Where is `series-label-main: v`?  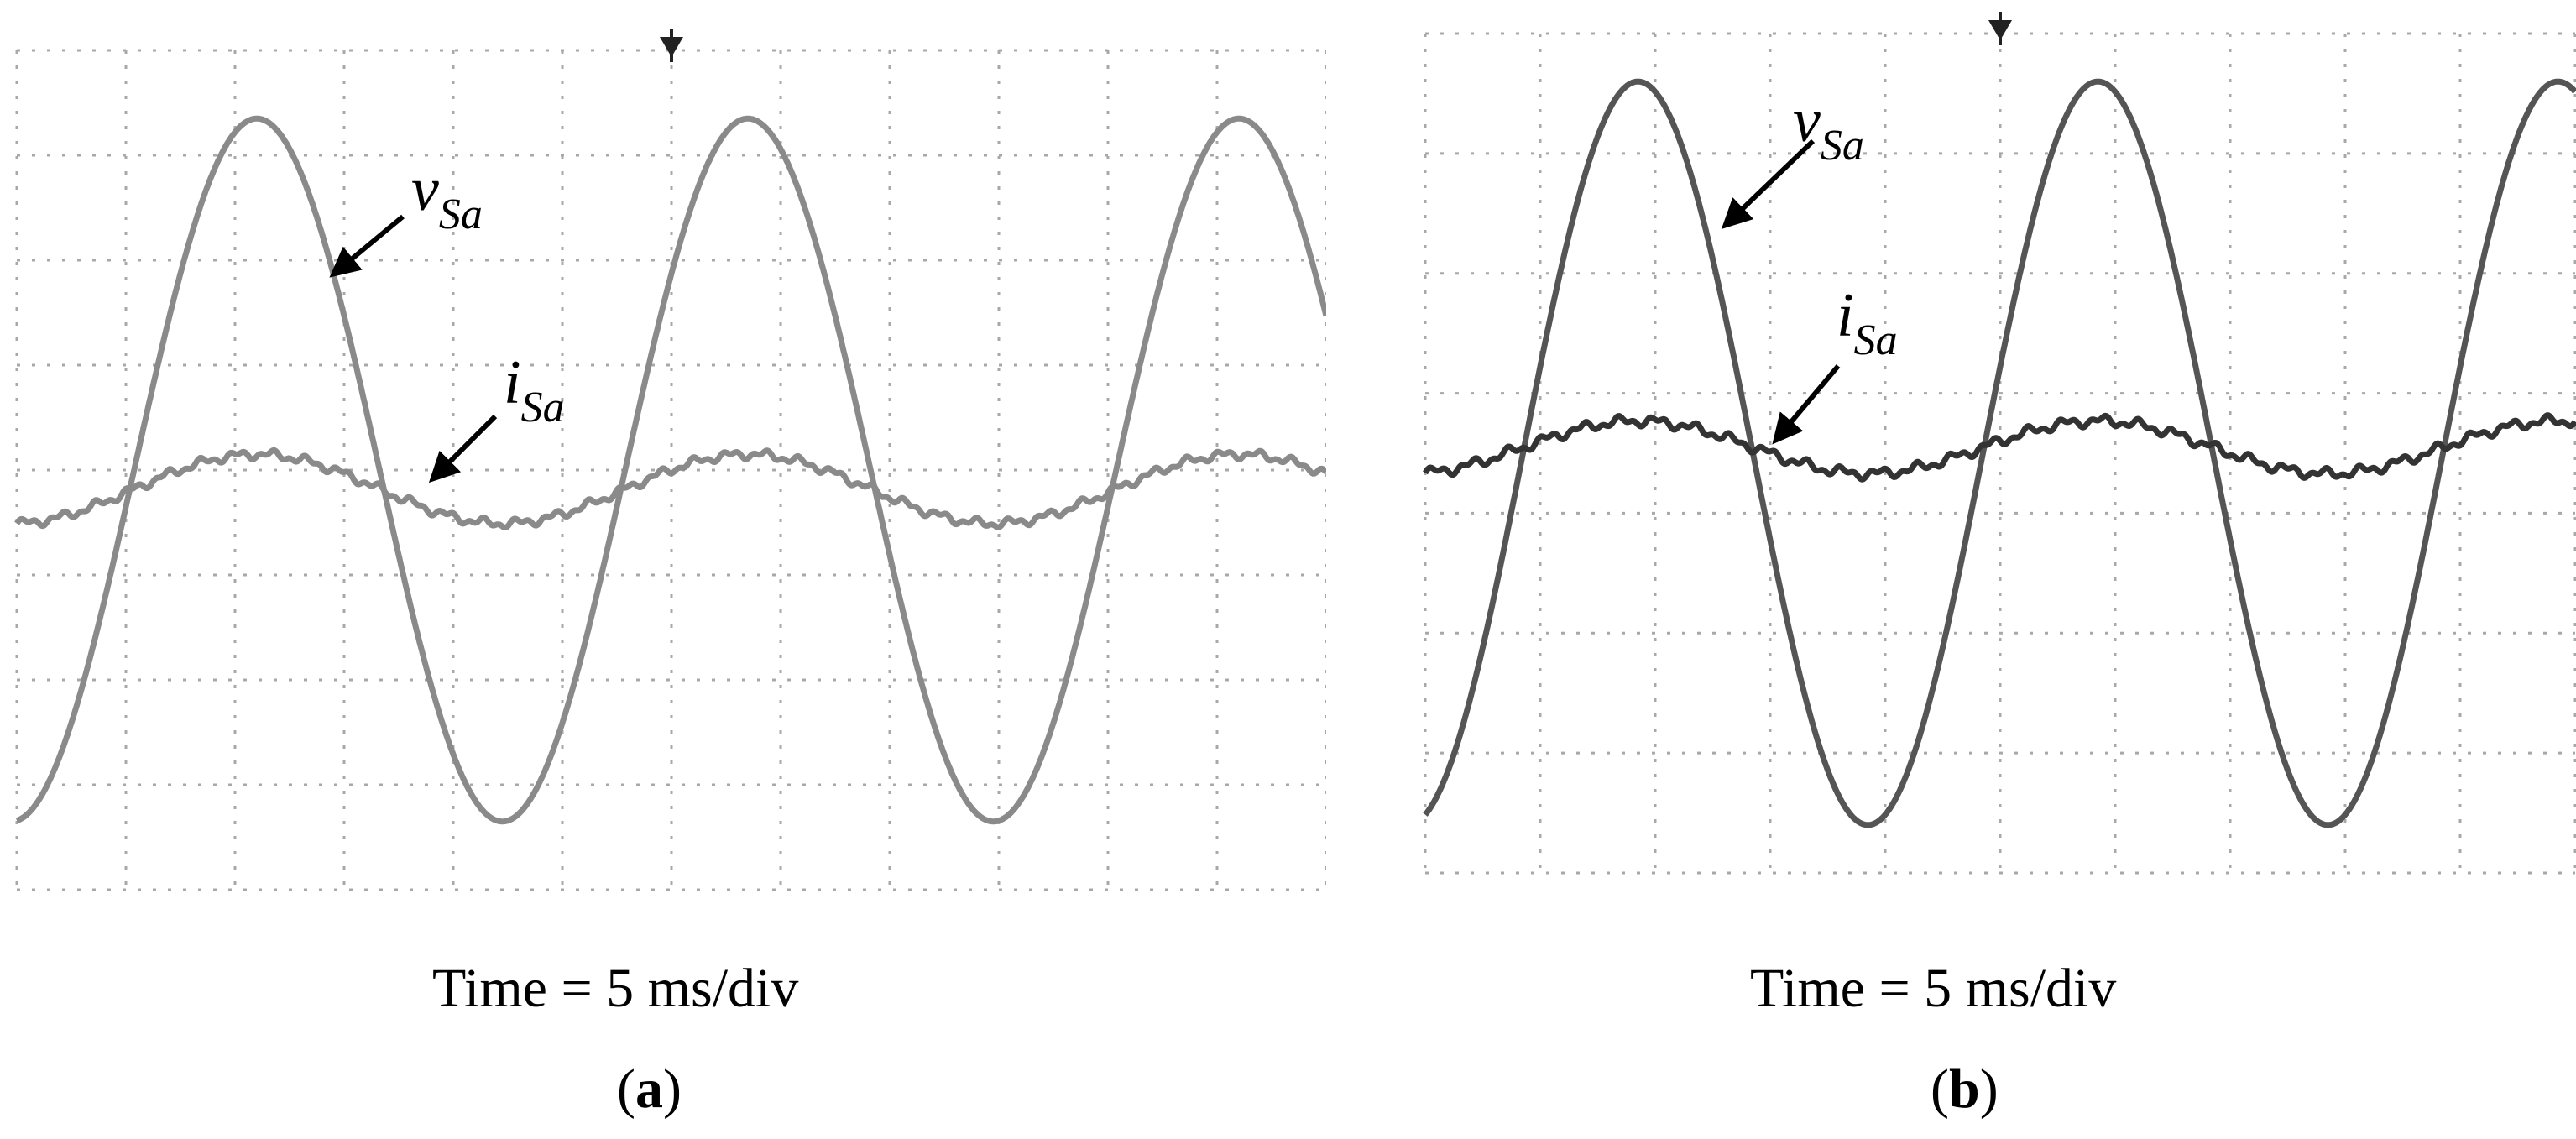
series-label-main: v is located at coordinates (425, 190).